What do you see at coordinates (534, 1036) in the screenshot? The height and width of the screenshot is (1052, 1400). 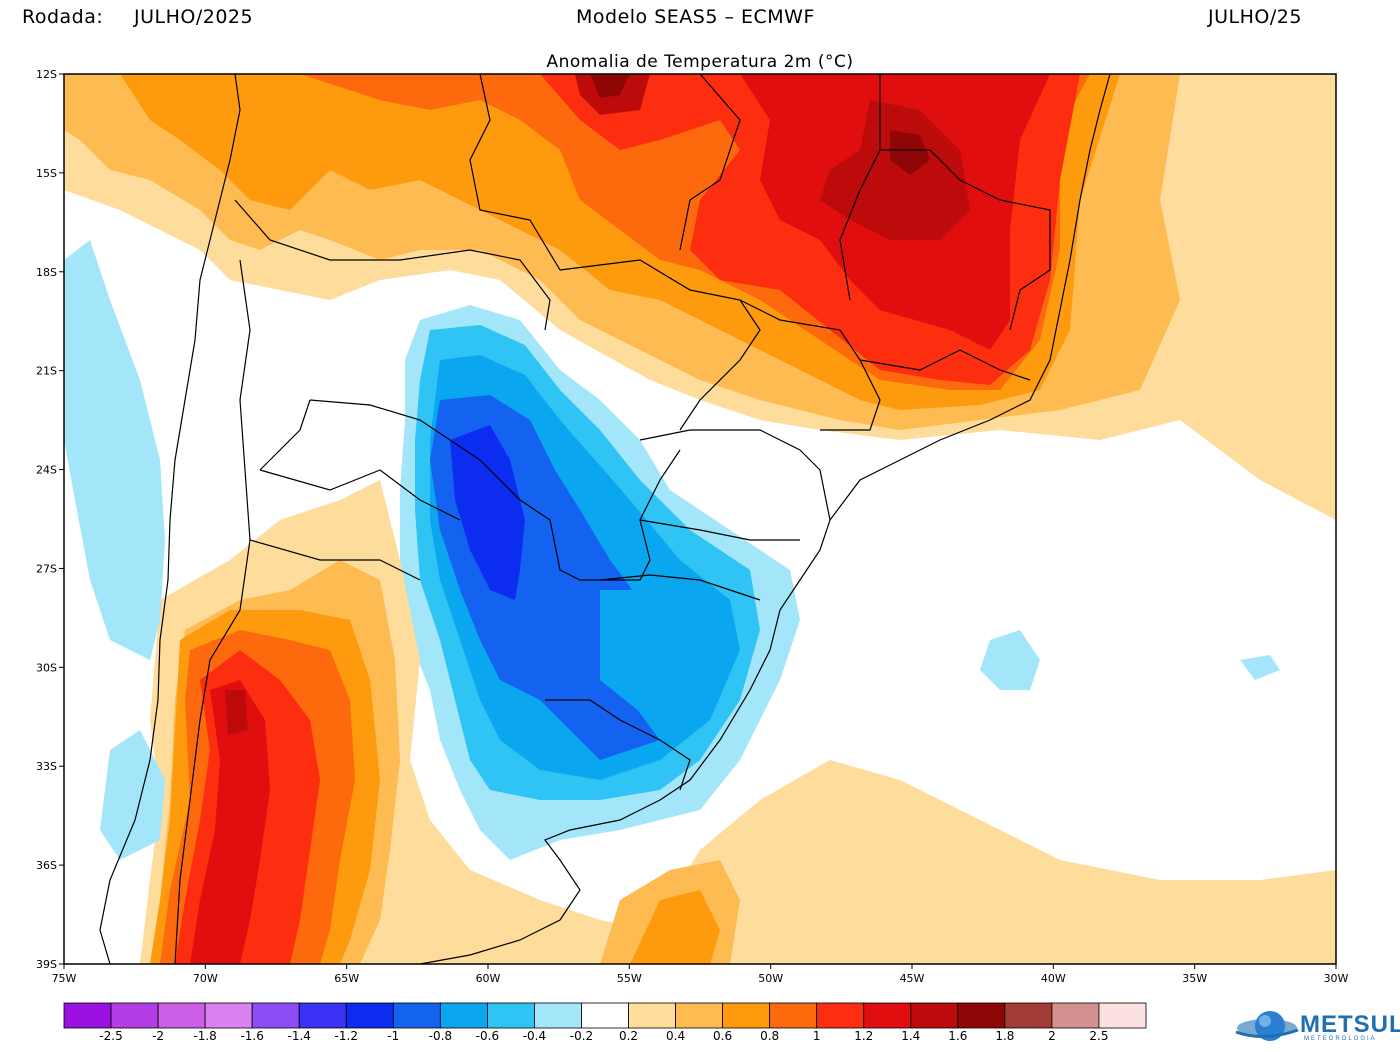 I see `colorbar-label: -0.4` at bounding box center [534, 1036].